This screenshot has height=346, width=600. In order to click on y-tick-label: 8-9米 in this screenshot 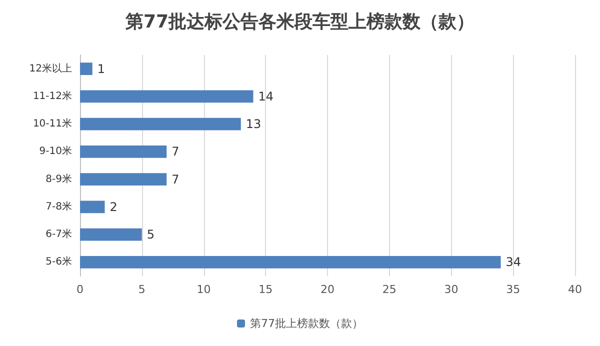, I will do `click(59, 178)`.